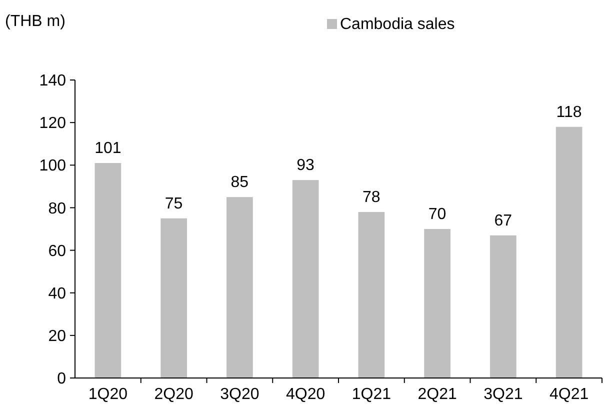  Describe the element at coordinates (35, 21) in the screenshot. I see `y-axis-title: (THB m)` at that location.